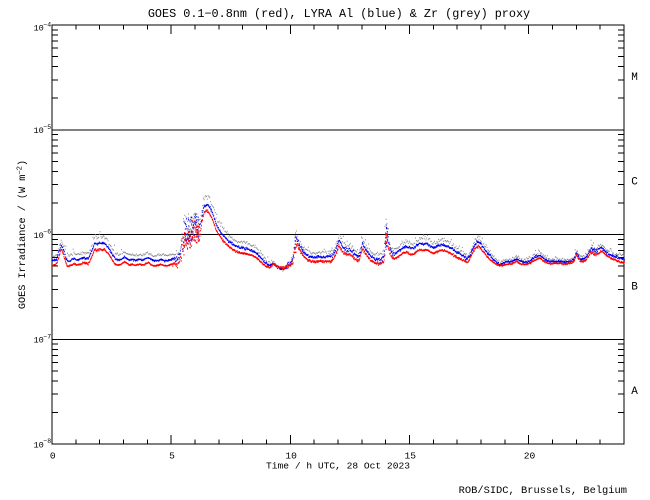  Describe the element at coordinates (172, 455) in the screenshot. I see `svg-text: 5` at that location.